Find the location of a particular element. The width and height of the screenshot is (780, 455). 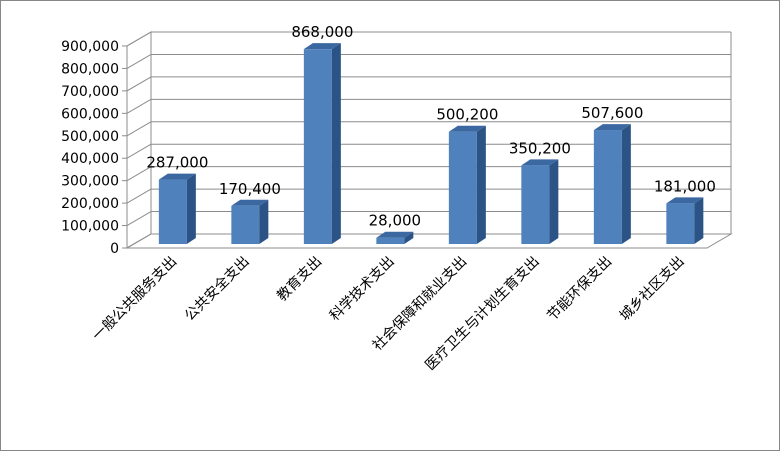

x-tick-label: 教育支出 is located at coordinates (299, 279).